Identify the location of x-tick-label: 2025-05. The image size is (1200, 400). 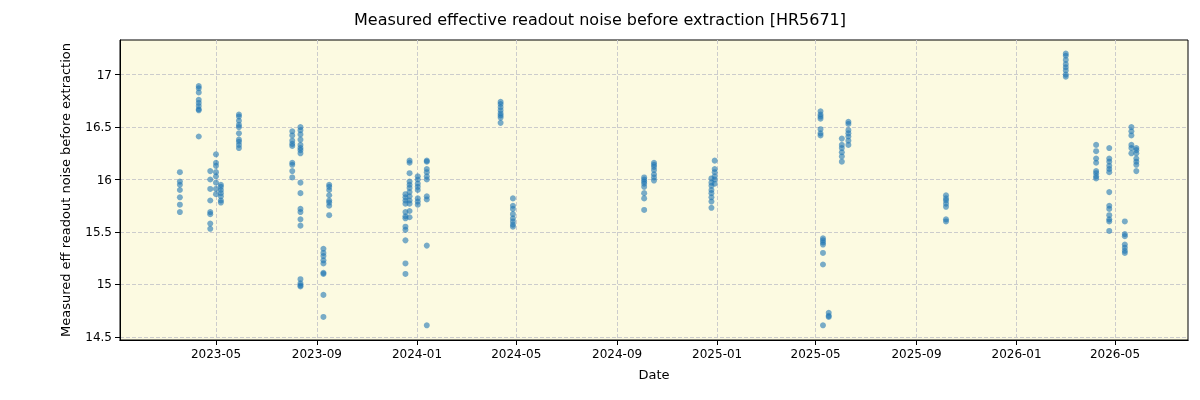
(815, 354).